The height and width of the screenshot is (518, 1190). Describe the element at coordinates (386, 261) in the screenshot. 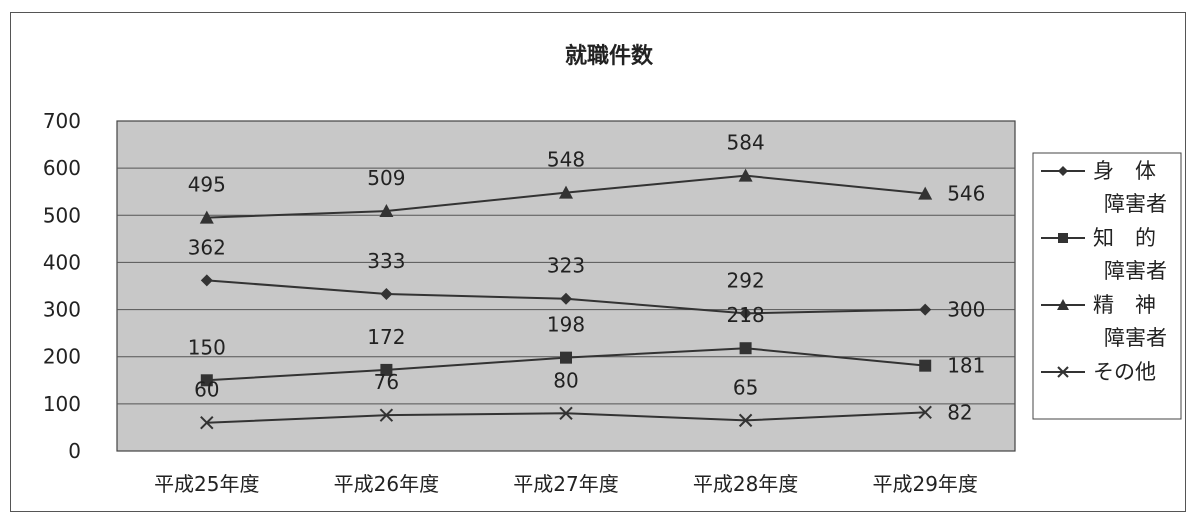

I see `data-label: 333` at that location.